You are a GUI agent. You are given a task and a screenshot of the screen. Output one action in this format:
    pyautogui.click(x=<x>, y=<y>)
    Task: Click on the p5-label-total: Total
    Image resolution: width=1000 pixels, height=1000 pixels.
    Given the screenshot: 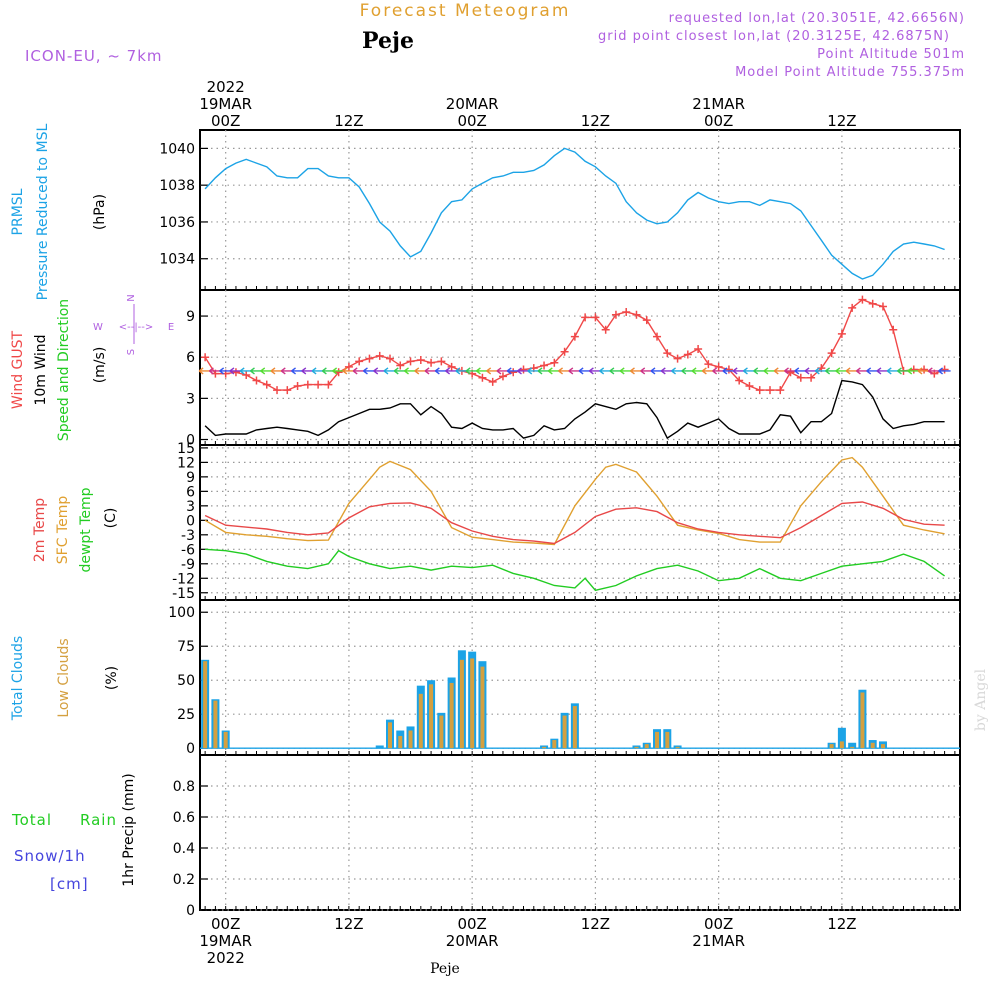 What is the action you would take?
    pyautogui.click(x=31, y=820)
    